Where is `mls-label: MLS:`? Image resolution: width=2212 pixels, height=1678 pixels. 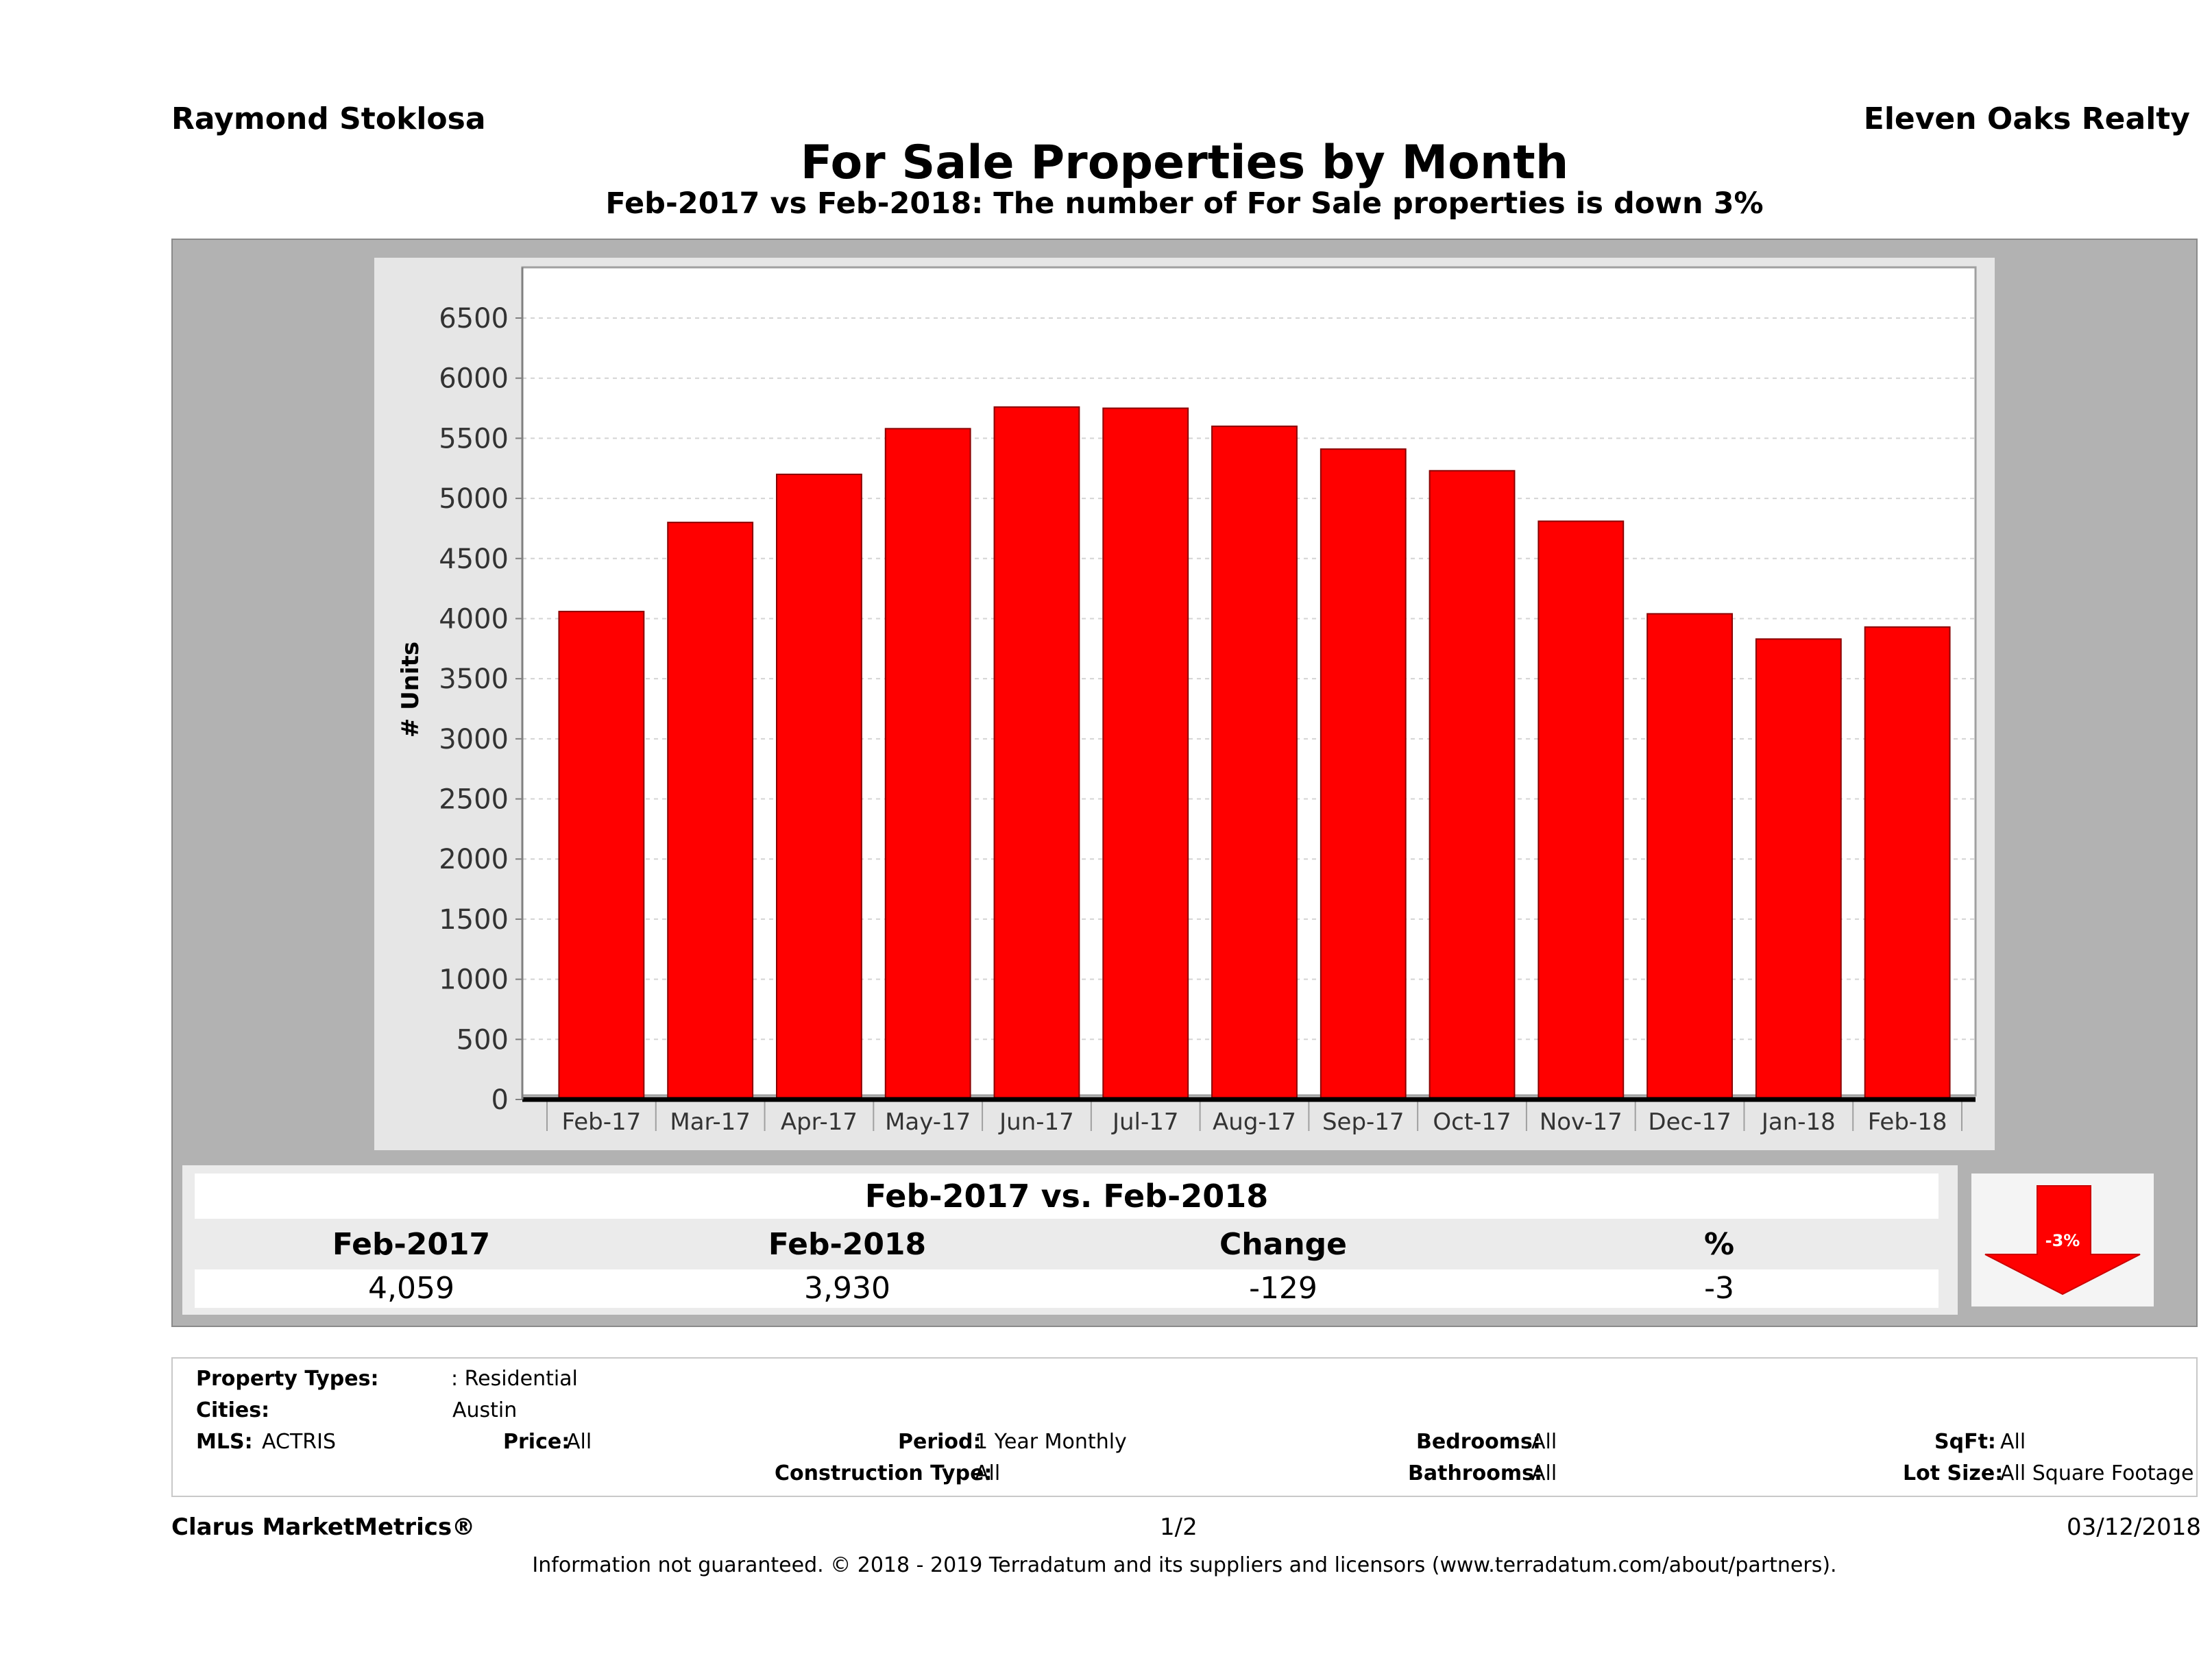
mls-label: MLS: is located at coordinates (224, 1442).